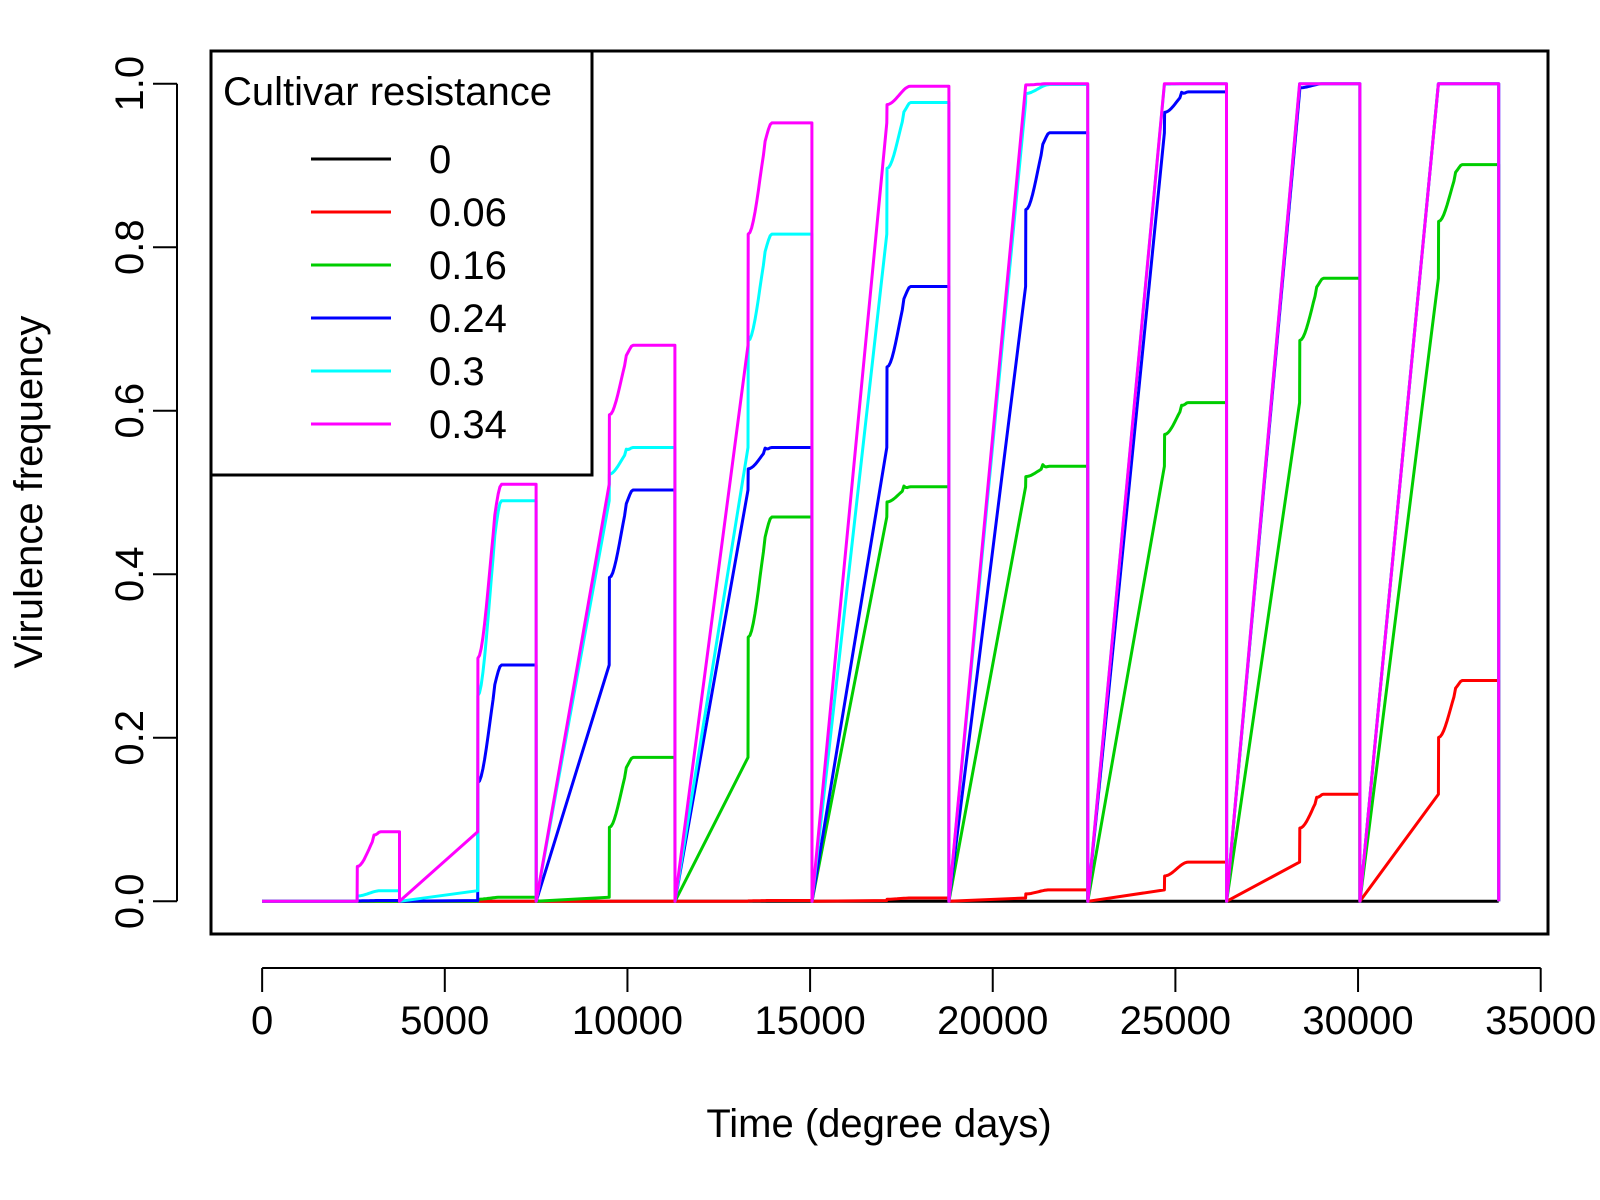 This screenshot has width=1600, height=1200. I want to click on x-tick-label: 35000, so click(1540, 1021).